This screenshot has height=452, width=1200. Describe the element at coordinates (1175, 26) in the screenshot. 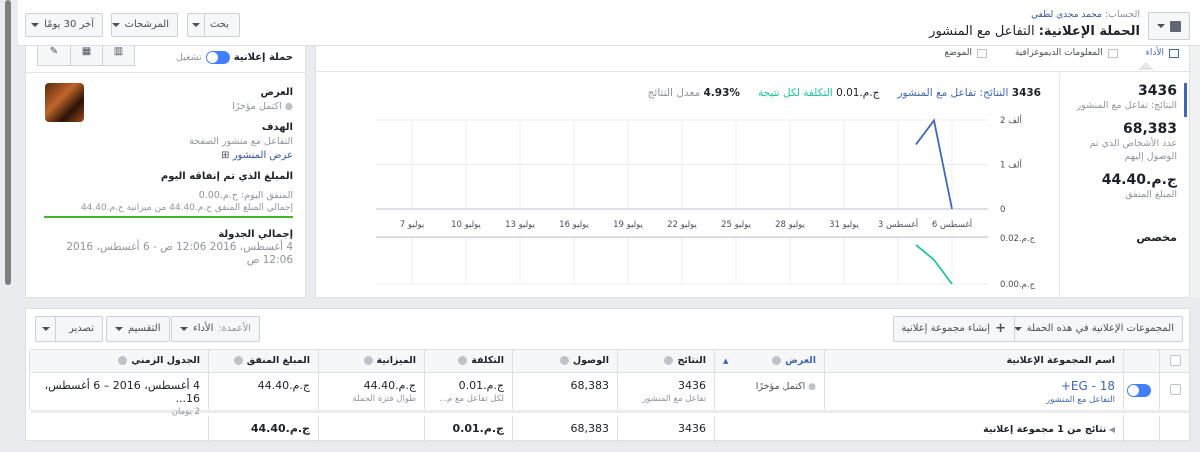

I see `campaign-icon` at that location.